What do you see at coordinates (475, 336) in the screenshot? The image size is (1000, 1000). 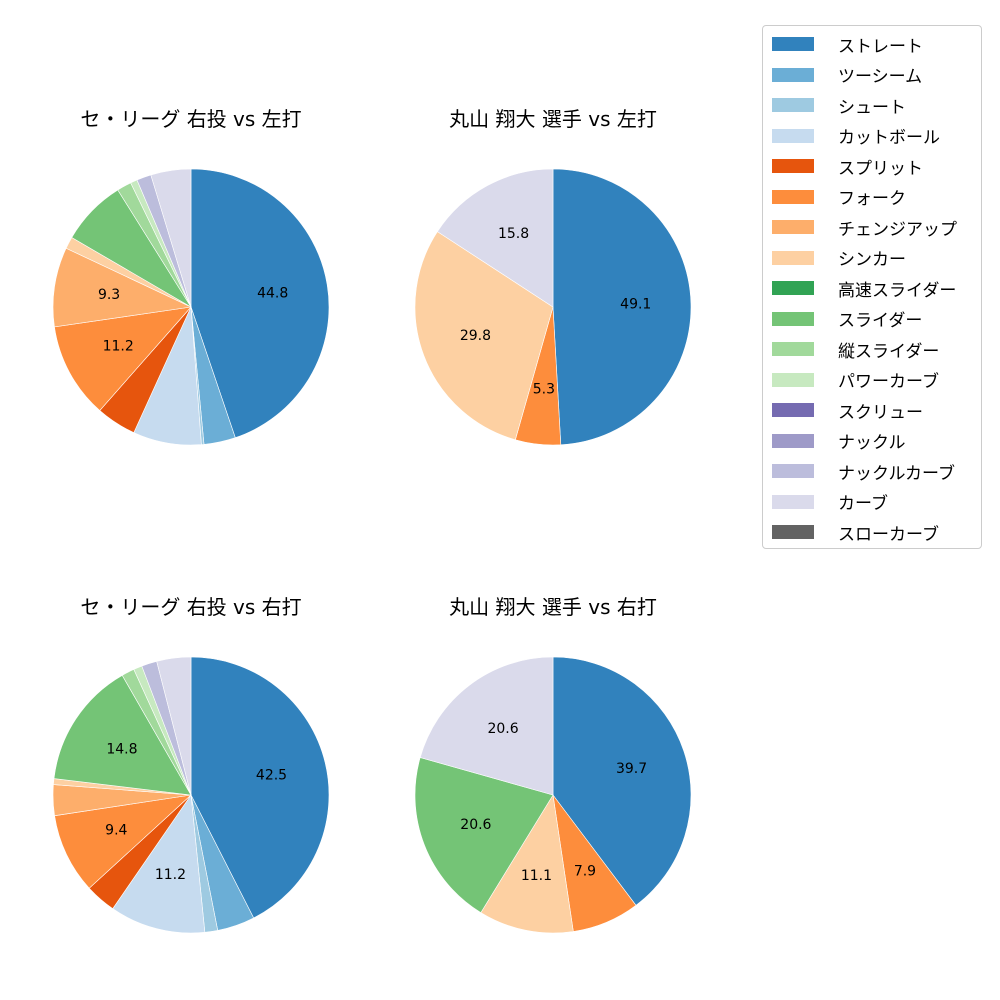 I see `slice-percentage-label: 29.8` at bounding box center [475, 336].